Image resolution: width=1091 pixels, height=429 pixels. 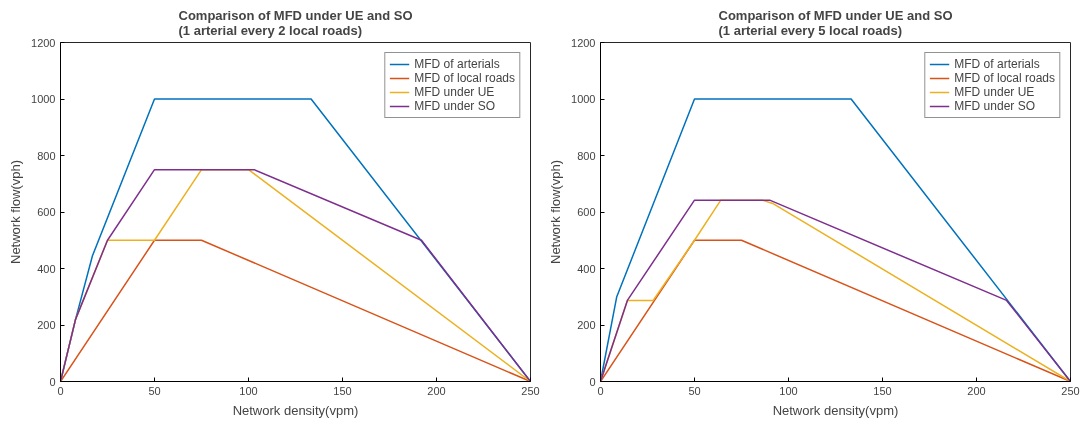 What do you see at coordinates (295, 22) in the screenshot?
I see `chart-title: Comparison of MFD under UE and SO (1 arterial every 2 local roads)` at bounding box center [295, 22].